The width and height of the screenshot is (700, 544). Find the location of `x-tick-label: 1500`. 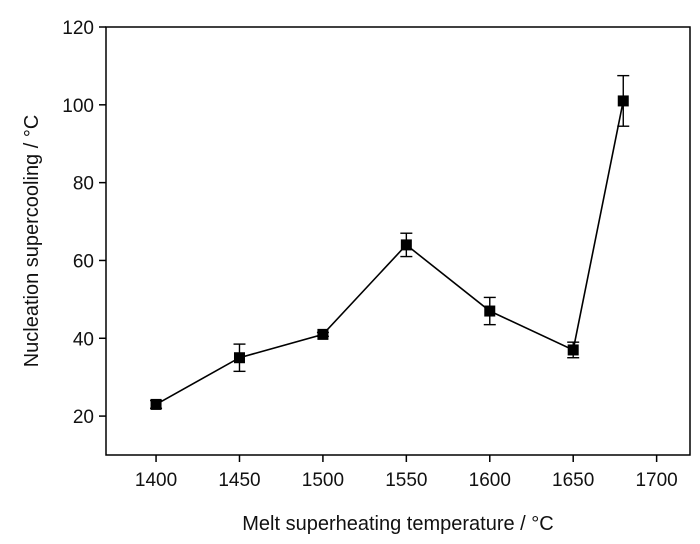

x-tick-label: 1500 is located at coordinates (323, 480).